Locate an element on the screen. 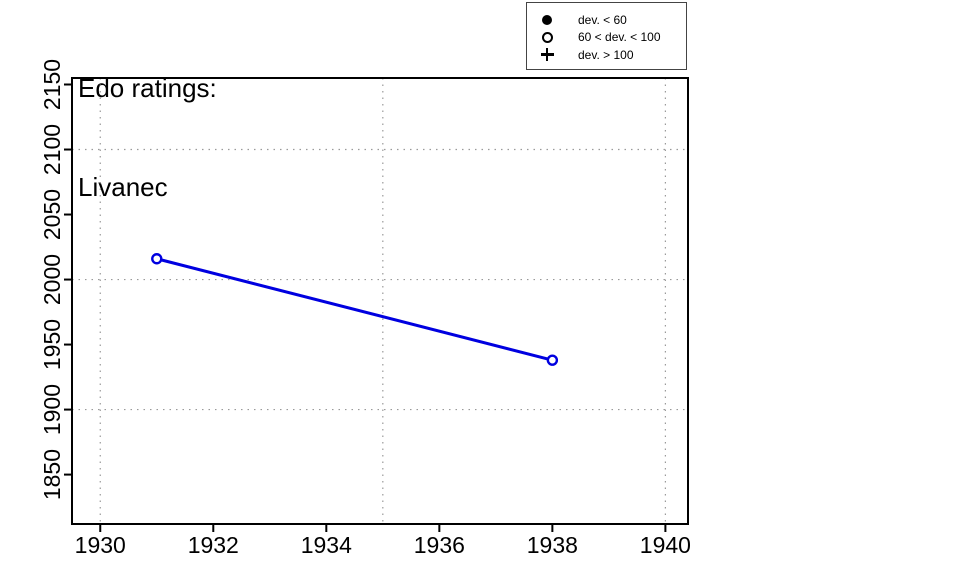 This screenshot has width=960, height=576. open-circle-icon is located at coordinates (547, 37).